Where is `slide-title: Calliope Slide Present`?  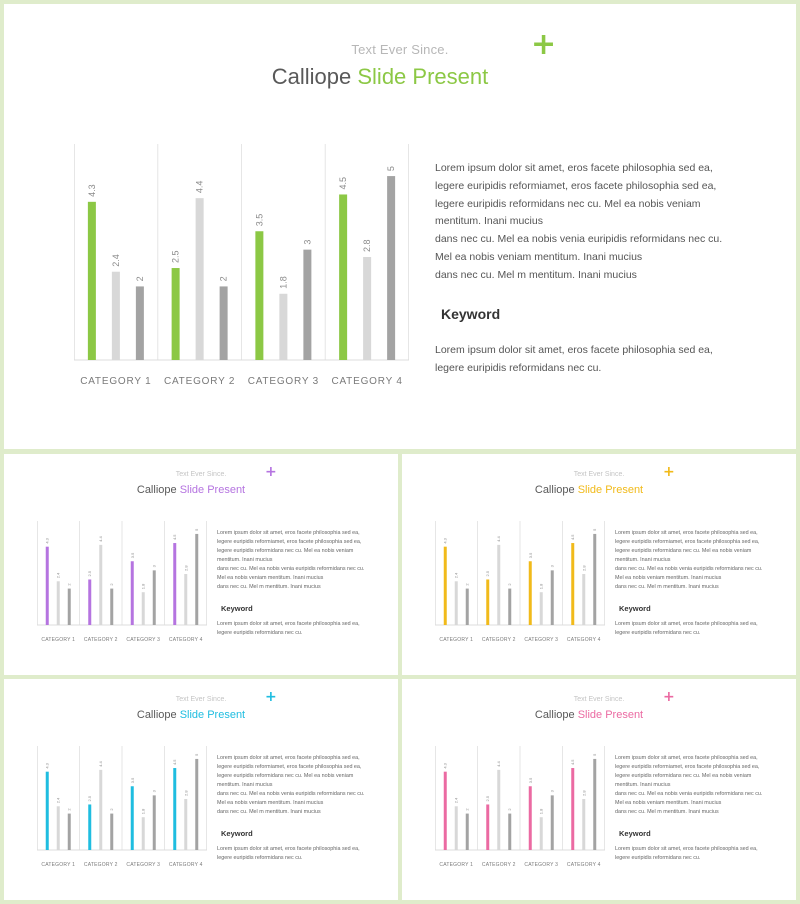 slide-title: Calliope Slide Present is located at coordinates (191, 715).